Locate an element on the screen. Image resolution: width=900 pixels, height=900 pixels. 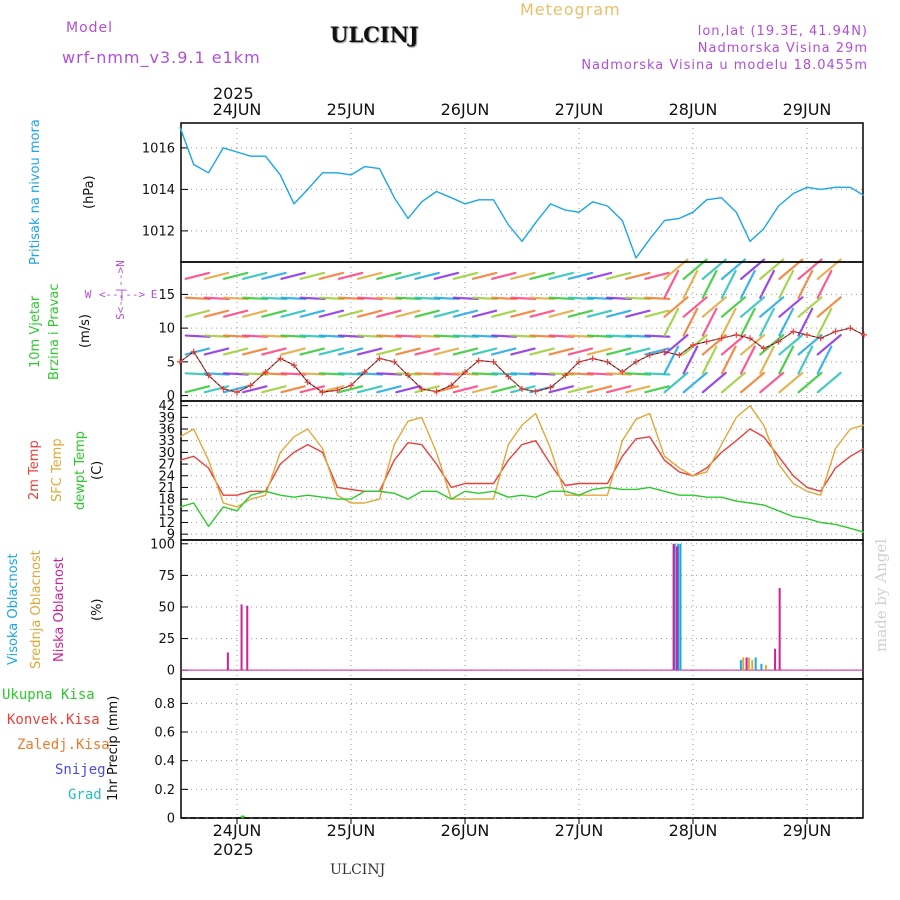
y-tick-label: 12 is located at coordinates (166, 523).